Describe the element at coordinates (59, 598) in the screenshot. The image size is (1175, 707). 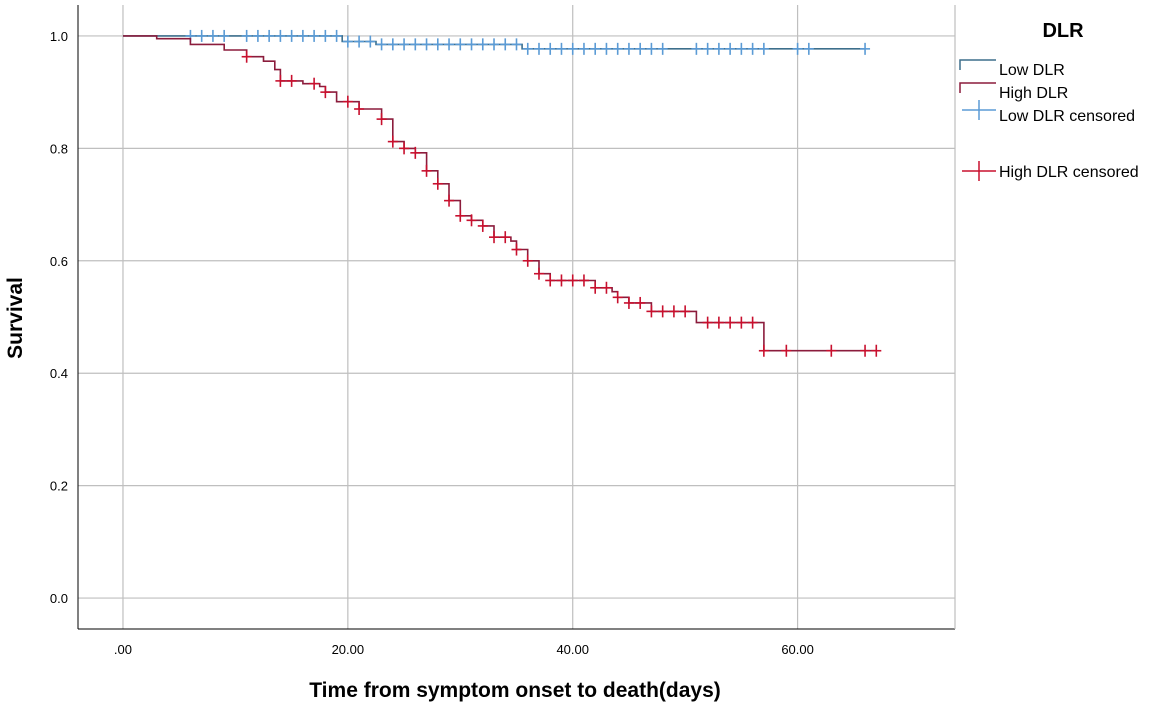
I see `y-tick-label: 0.0` at that location.